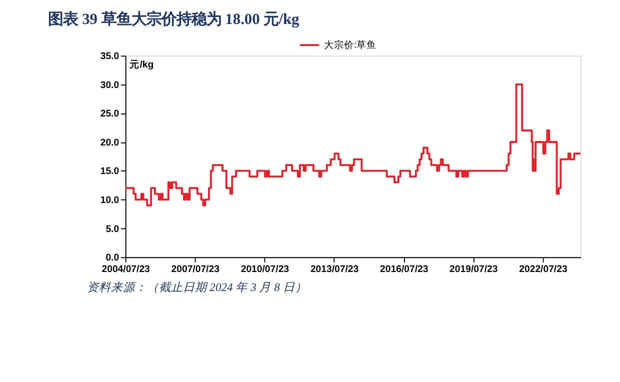  Describe the element at coordinates (110, 85) in the screenshot. I see `y-tick-label: 30.0` at that location.